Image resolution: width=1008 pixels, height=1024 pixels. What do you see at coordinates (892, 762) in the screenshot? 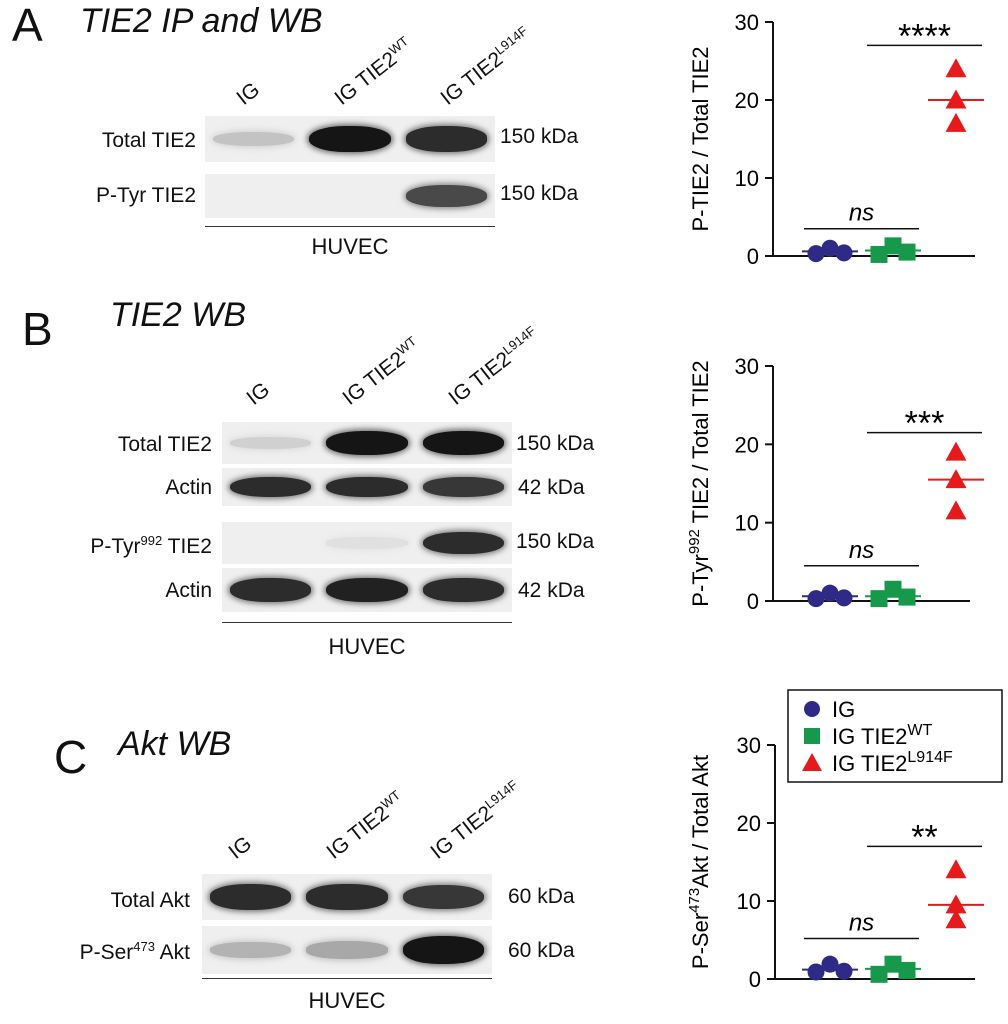
I see `legend-label: IG TIE2L914F` at bounding box center [892, 762].